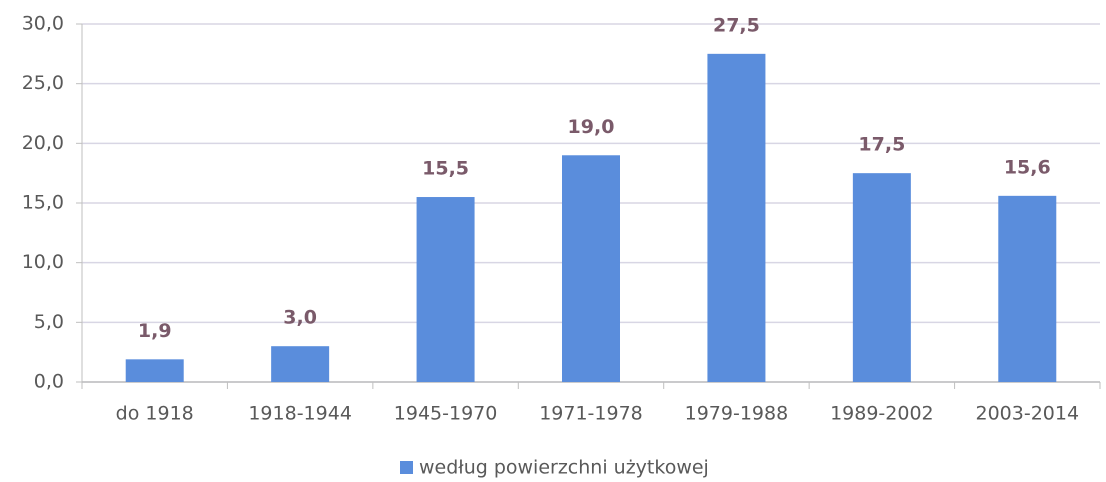 This screenshot has height=482, width=1106. I want to click on y-tick-label: 0,0, so click(49, 382).